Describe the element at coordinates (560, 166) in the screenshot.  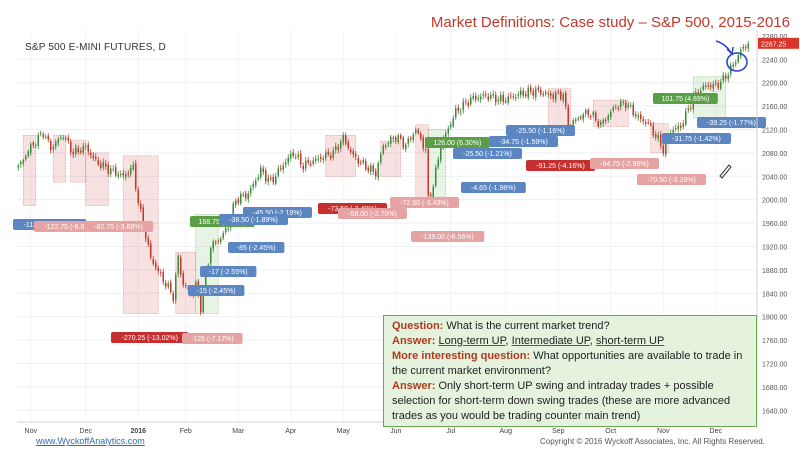
I see `swing-label: -91.25 (-4.16%)` at that location.